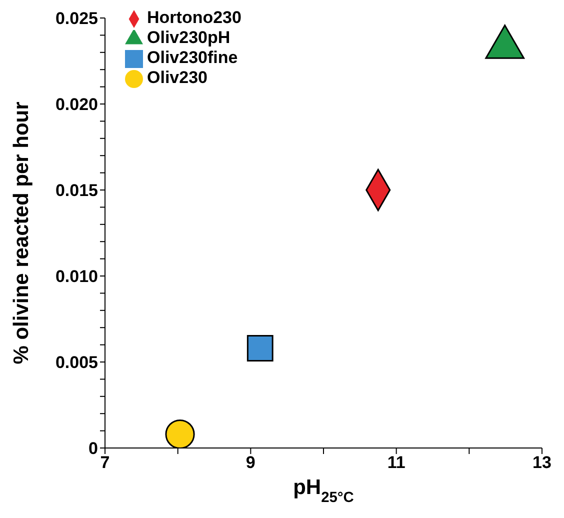  What do you see at coordinates (76, 362) in the screenshot?
I see `y-tick-label: 0.005` at bounding box center [76, 362].